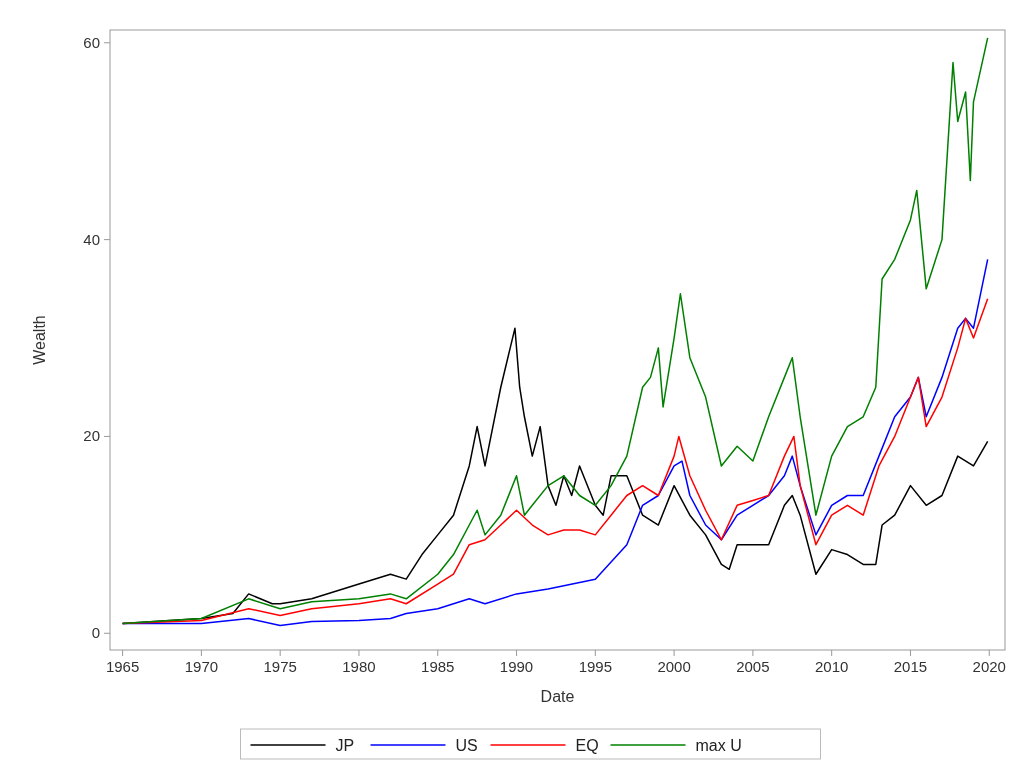 The image size is (1021, 773). I want to click on x-tick-label: 1995, so click(595, 666).